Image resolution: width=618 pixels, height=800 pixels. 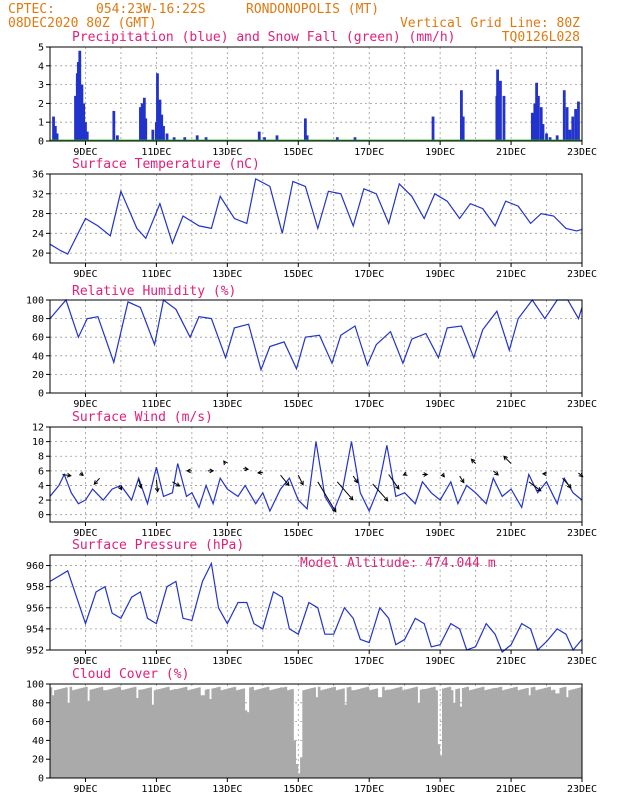 What do you see at coordinates (440, 274) in the screenshot?
I see `temperature-xtick-label: 19DEC` at bounding box center [440, 274].